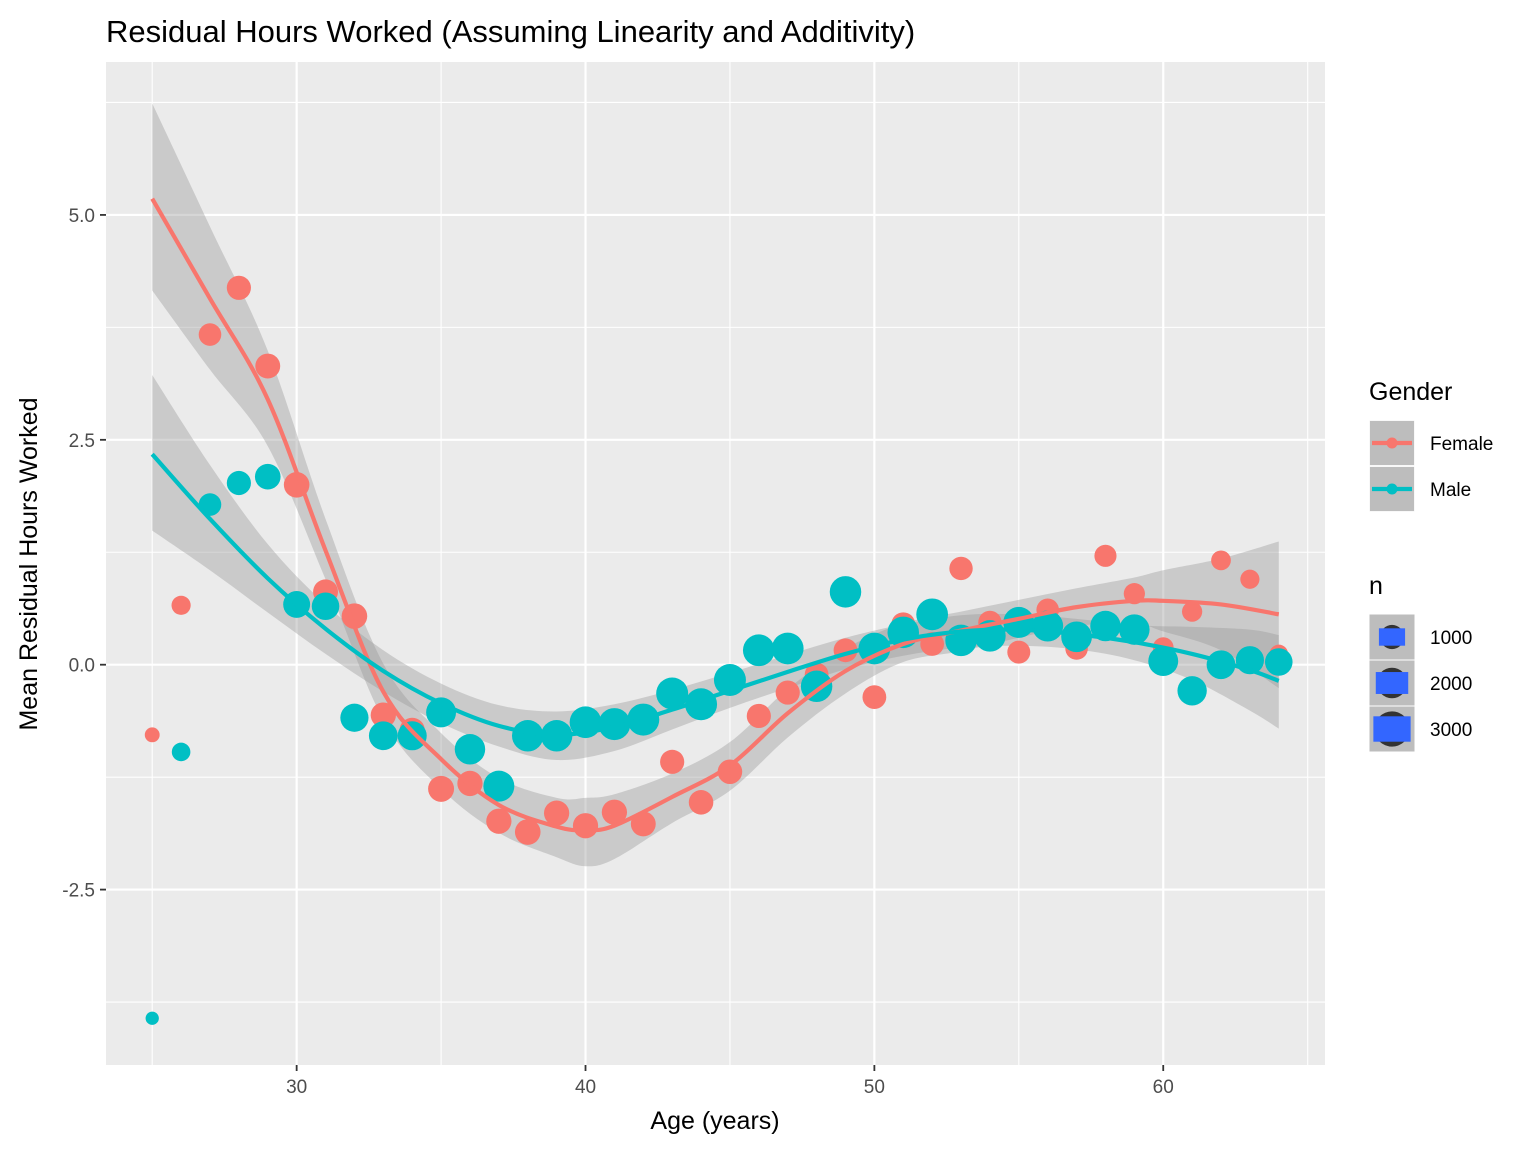 The width and height of the screenshot is (1536, 1152). What do you see at coordinates (714, 1121) in the screenshot?
I see `x-axis-title: Age (years)` at bounding box center [714, 1121].